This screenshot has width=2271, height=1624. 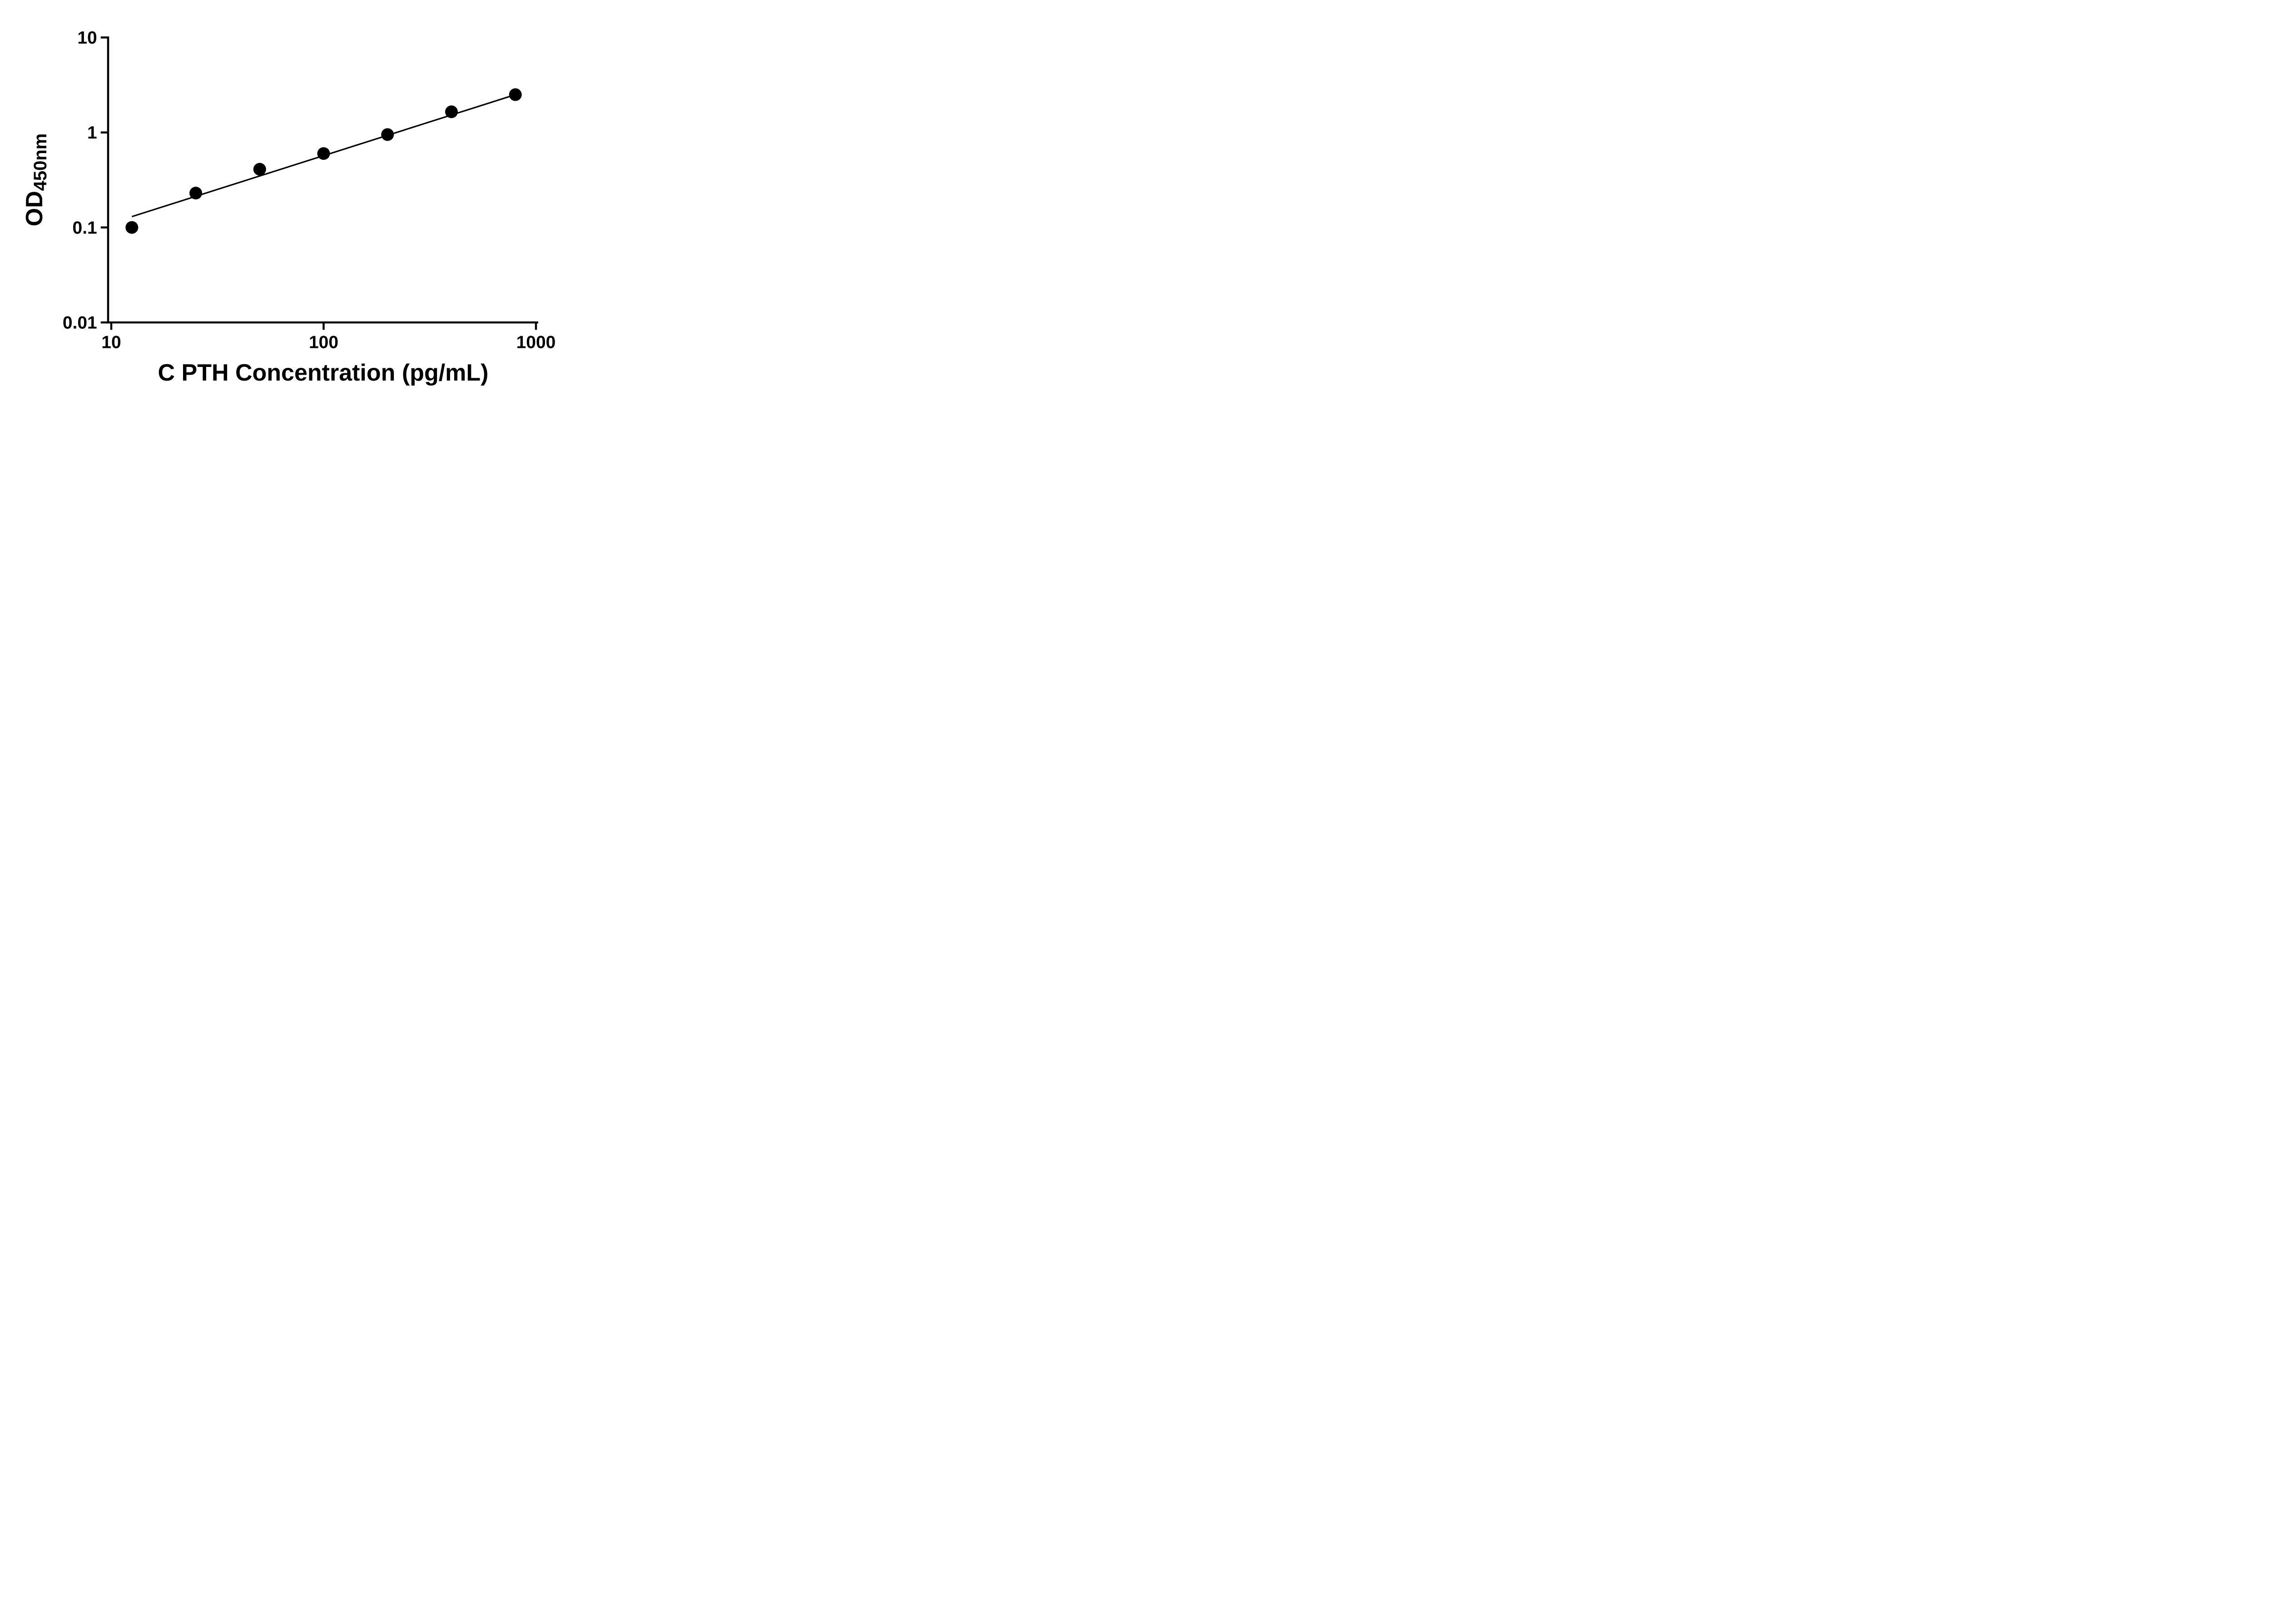 What do you see at coordinates (92, 133) in the screenshot?
I see `y-tick-label: 1` at bounding box center [92, 133].